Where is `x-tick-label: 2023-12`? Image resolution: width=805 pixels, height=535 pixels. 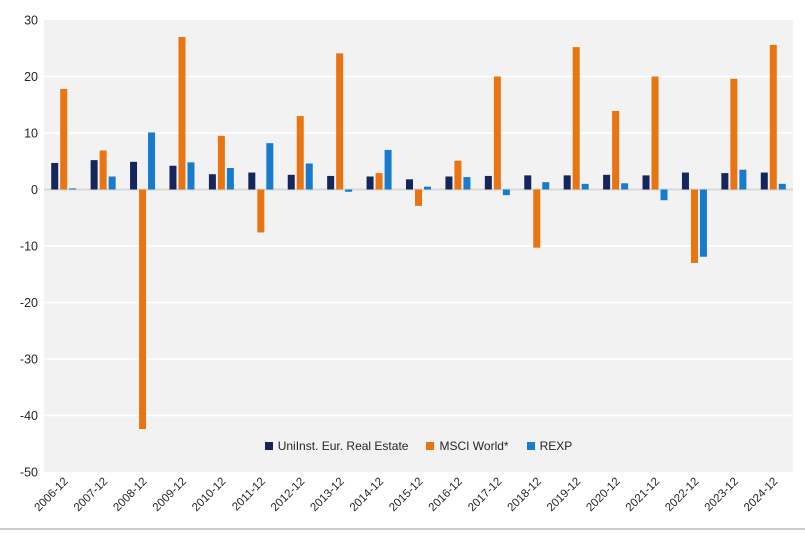 x-tick-label: 2023-12 is located at coordinates (722, 495).